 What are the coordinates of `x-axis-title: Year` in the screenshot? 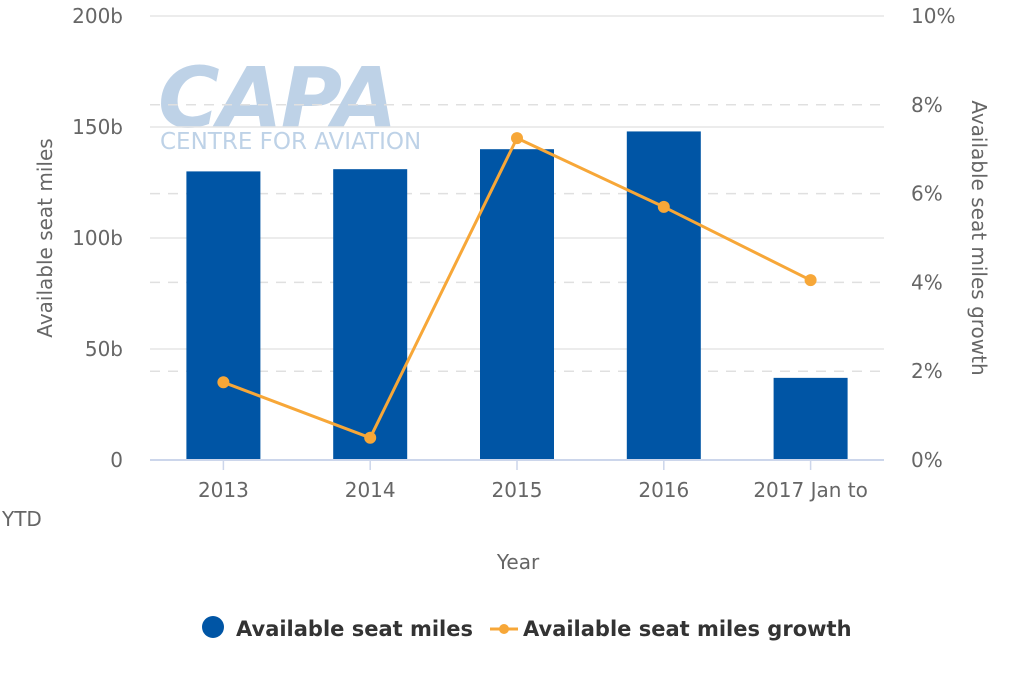 It's located at (518, 562).